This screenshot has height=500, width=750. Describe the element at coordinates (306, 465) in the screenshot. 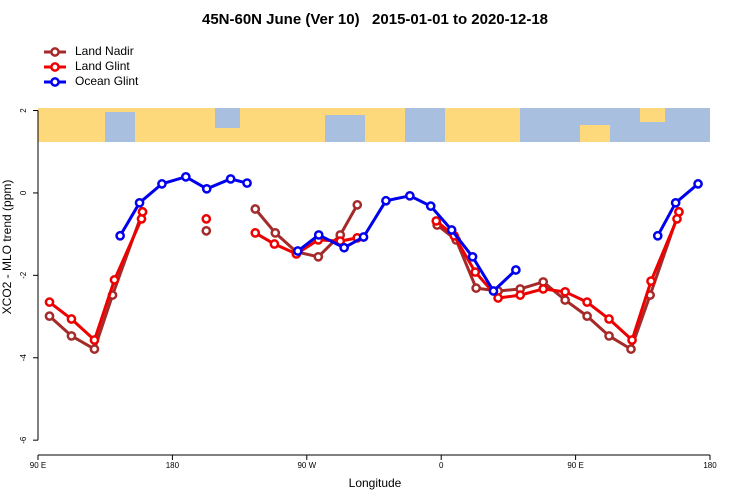

I see `x-tick-label: 90 W` at that location.